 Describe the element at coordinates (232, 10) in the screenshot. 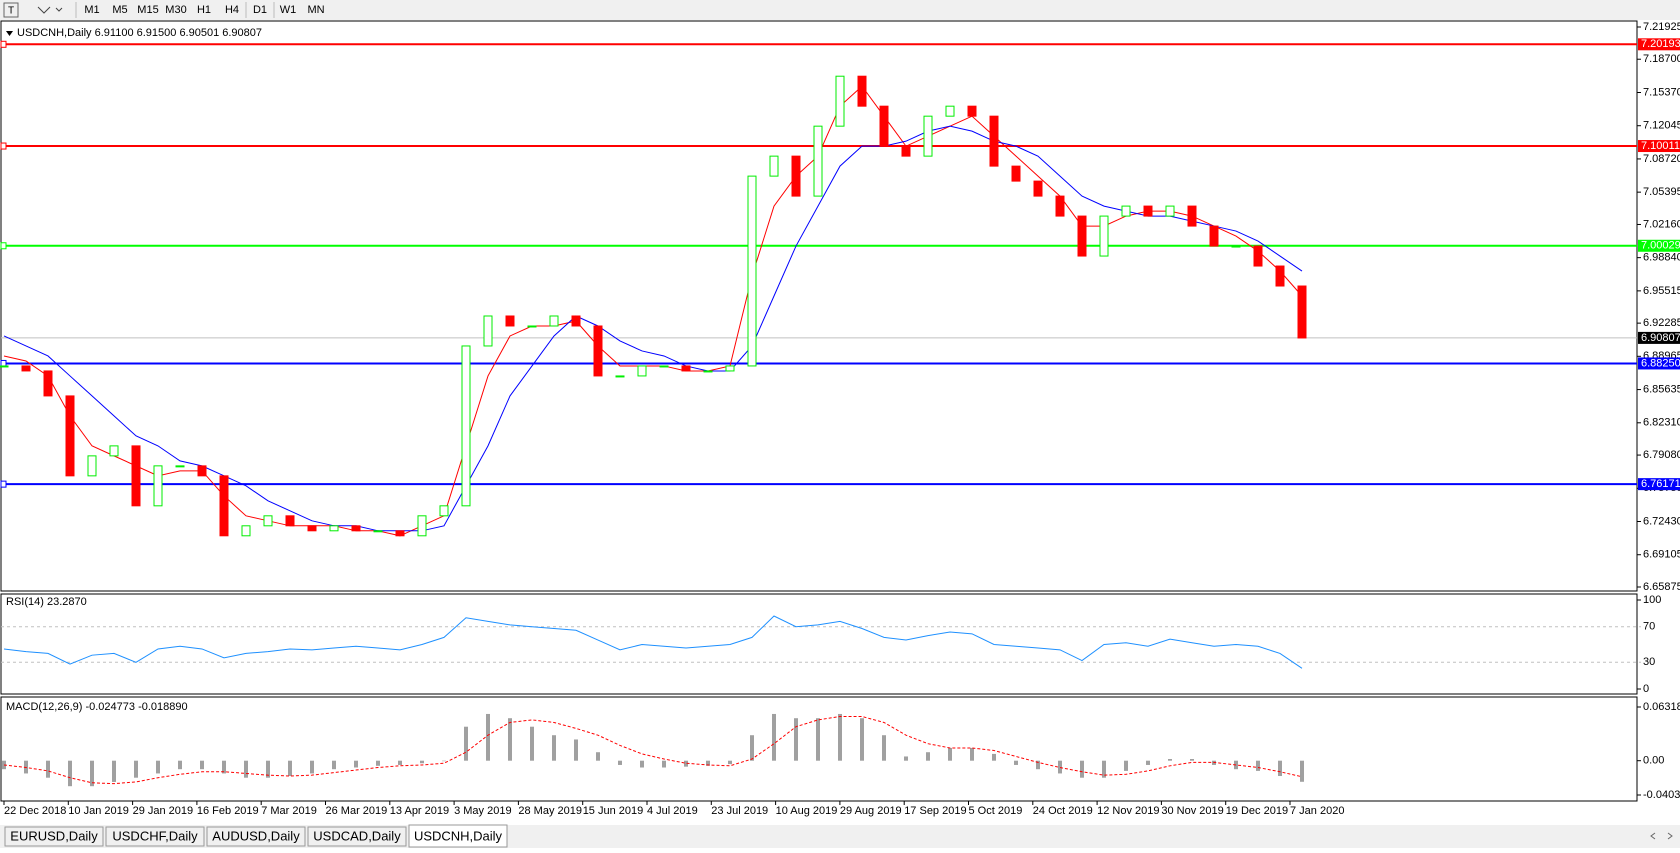

I see `timeframe-button: H4` at that location.